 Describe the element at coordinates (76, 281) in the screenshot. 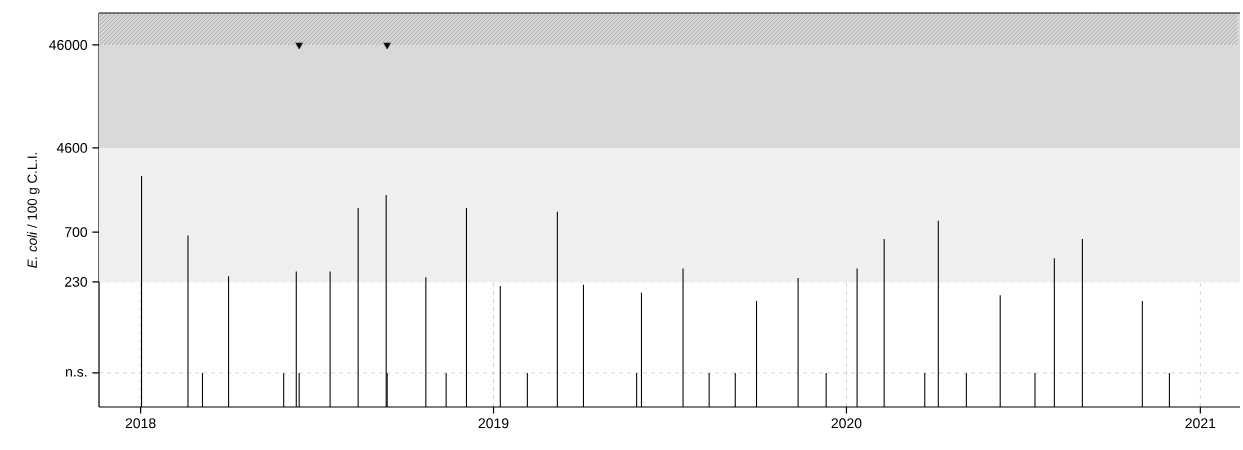

I see `y-tick-label: 230` at that location.